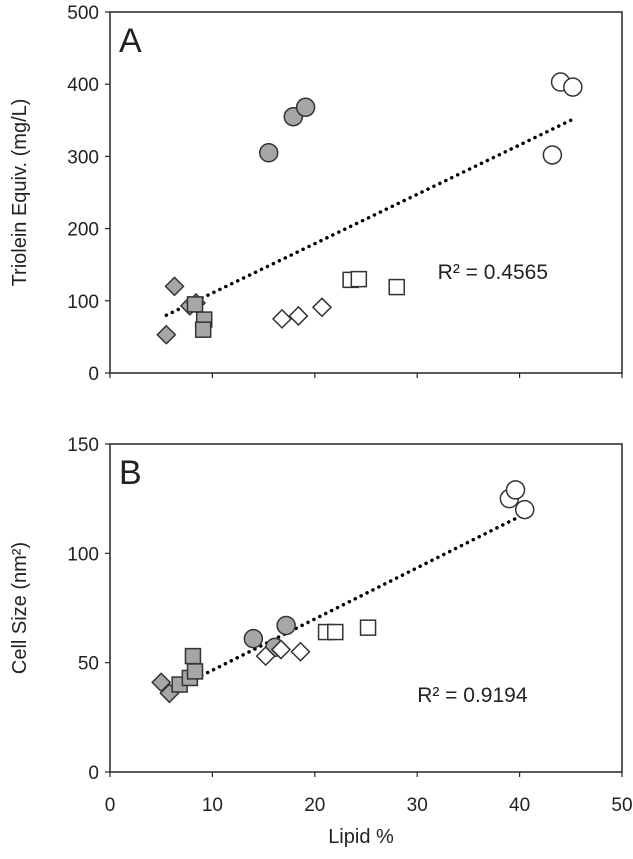 Image resolution: width=633 pixels, height=859 pixels. Describe the element at coordinates (314, 805) in the screenshot. I see `x-tick-label: 20` at that location.